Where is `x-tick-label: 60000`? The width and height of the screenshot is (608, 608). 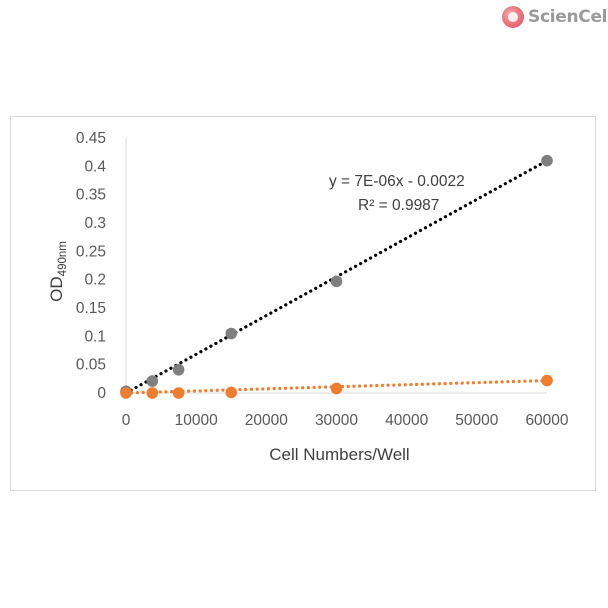 x-tick-label: 60000 is located at coordinates (546, 420).